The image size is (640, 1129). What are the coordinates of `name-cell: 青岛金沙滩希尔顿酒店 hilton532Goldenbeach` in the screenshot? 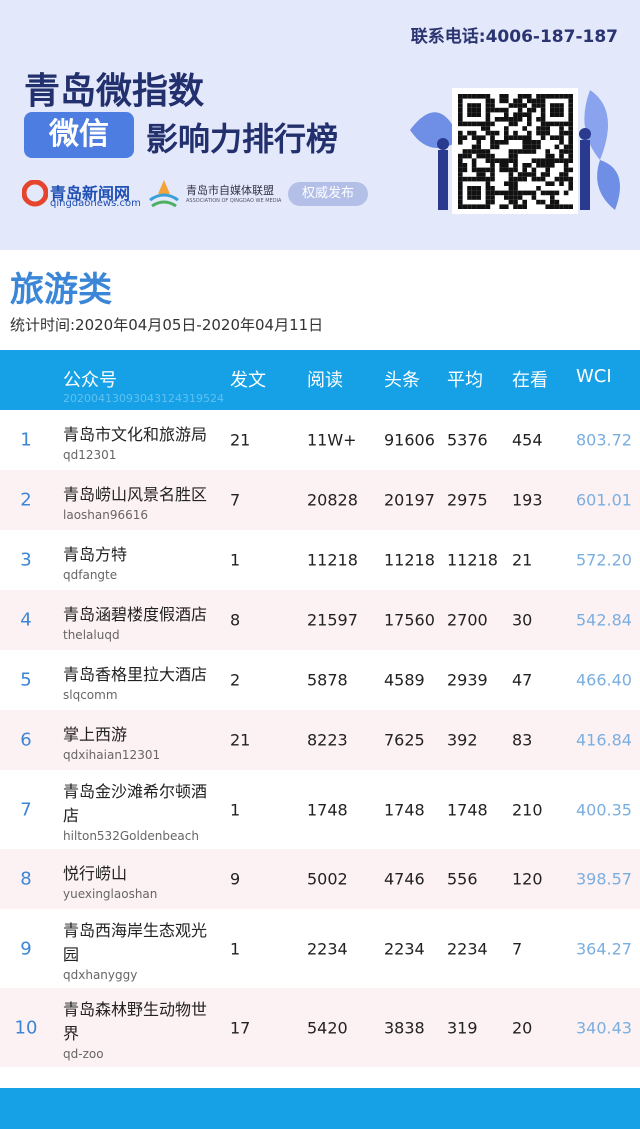 It's located at (138, 809).